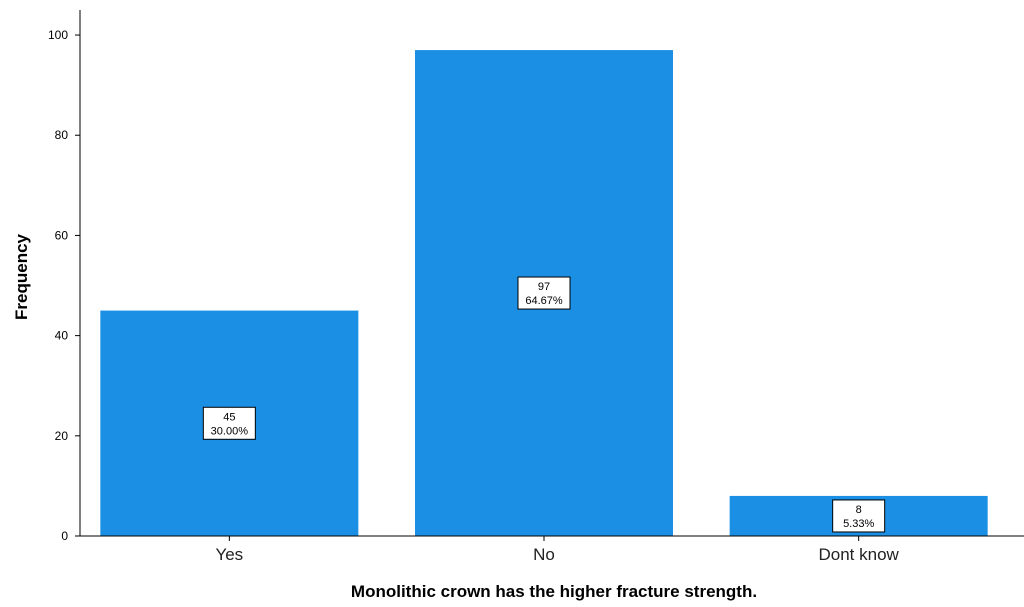 The height and width of the screenshot is (607, 1024). Describe the element at coordinates (544, 554) in the screenshot. I see `x-category-label: No` at that location.